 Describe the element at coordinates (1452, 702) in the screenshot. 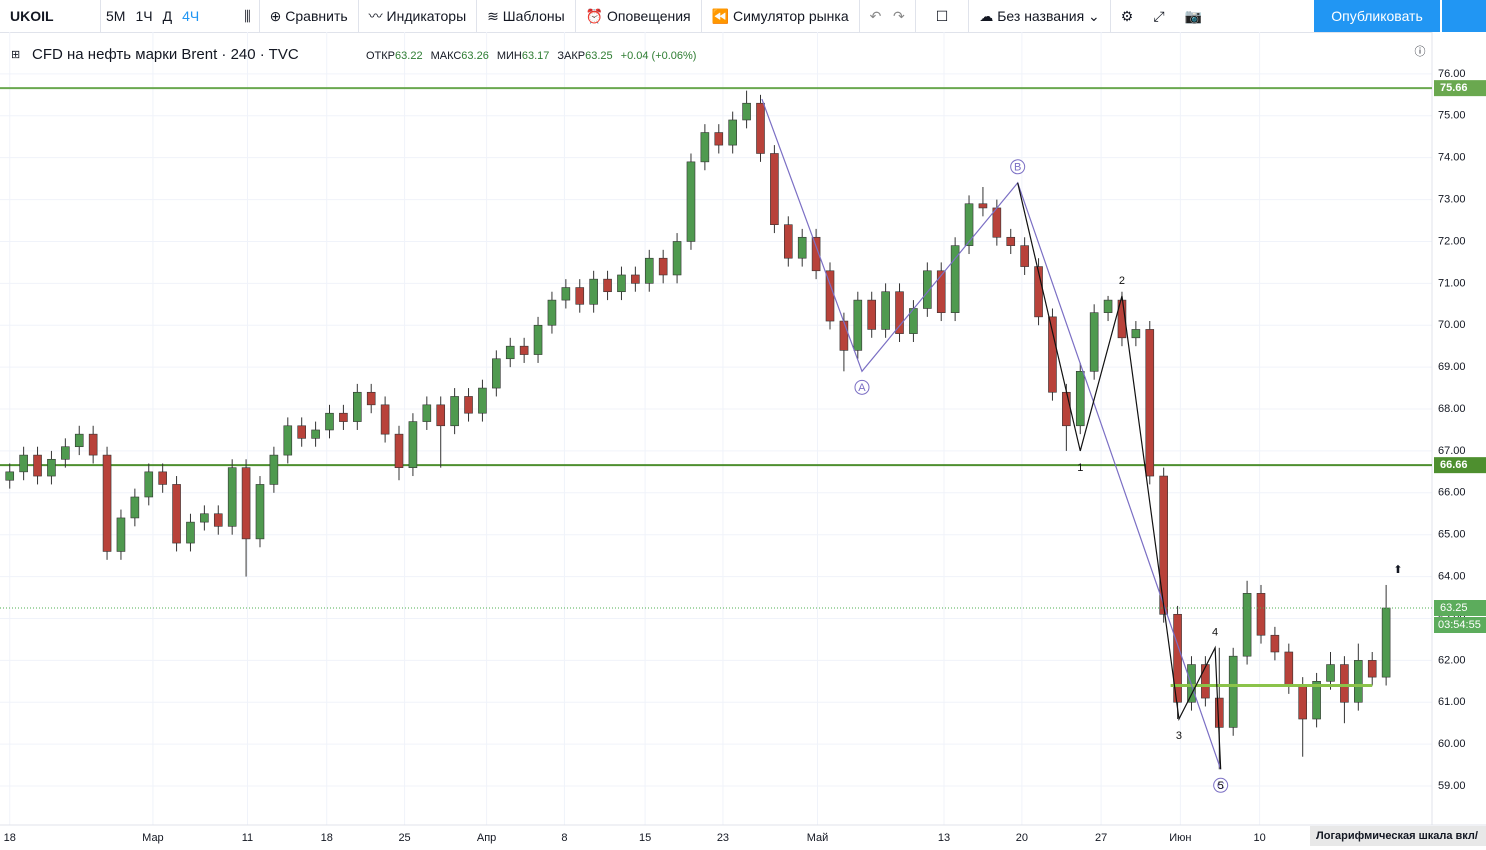

I see `y-tick-label: 61.00` at that location.